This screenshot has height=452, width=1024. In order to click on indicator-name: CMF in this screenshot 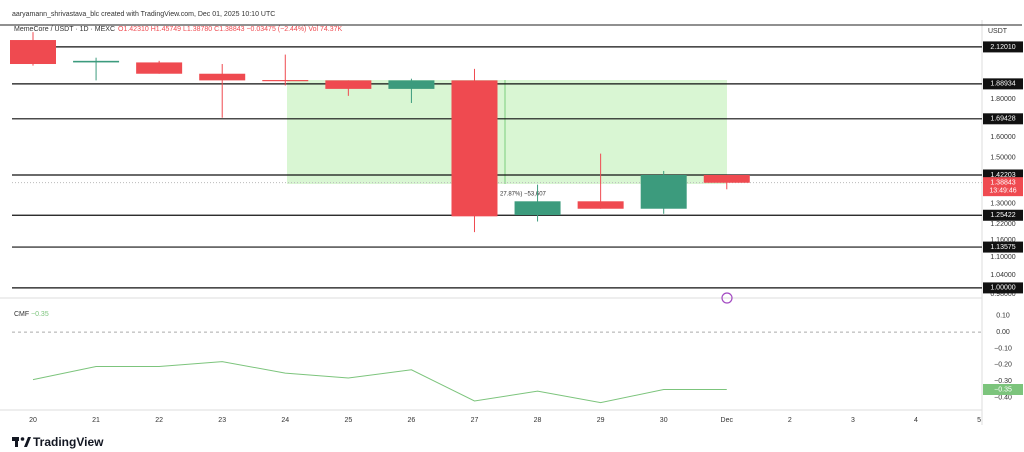, I will do `click(21, 314)`.